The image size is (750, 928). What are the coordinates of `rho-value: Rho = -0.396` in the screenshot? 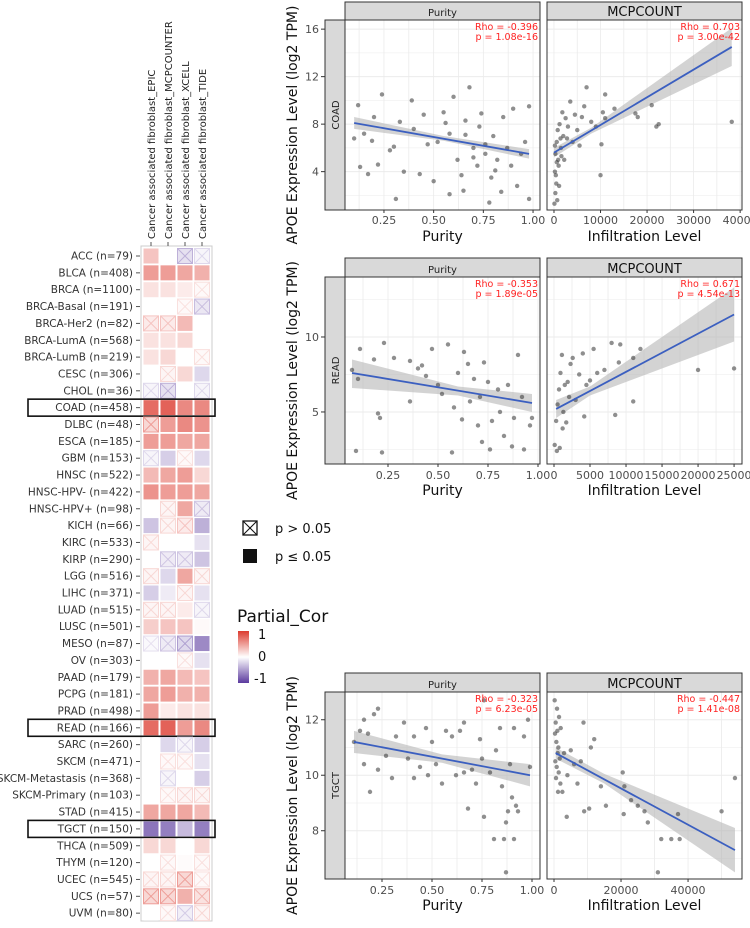 It's located at (506, 27).